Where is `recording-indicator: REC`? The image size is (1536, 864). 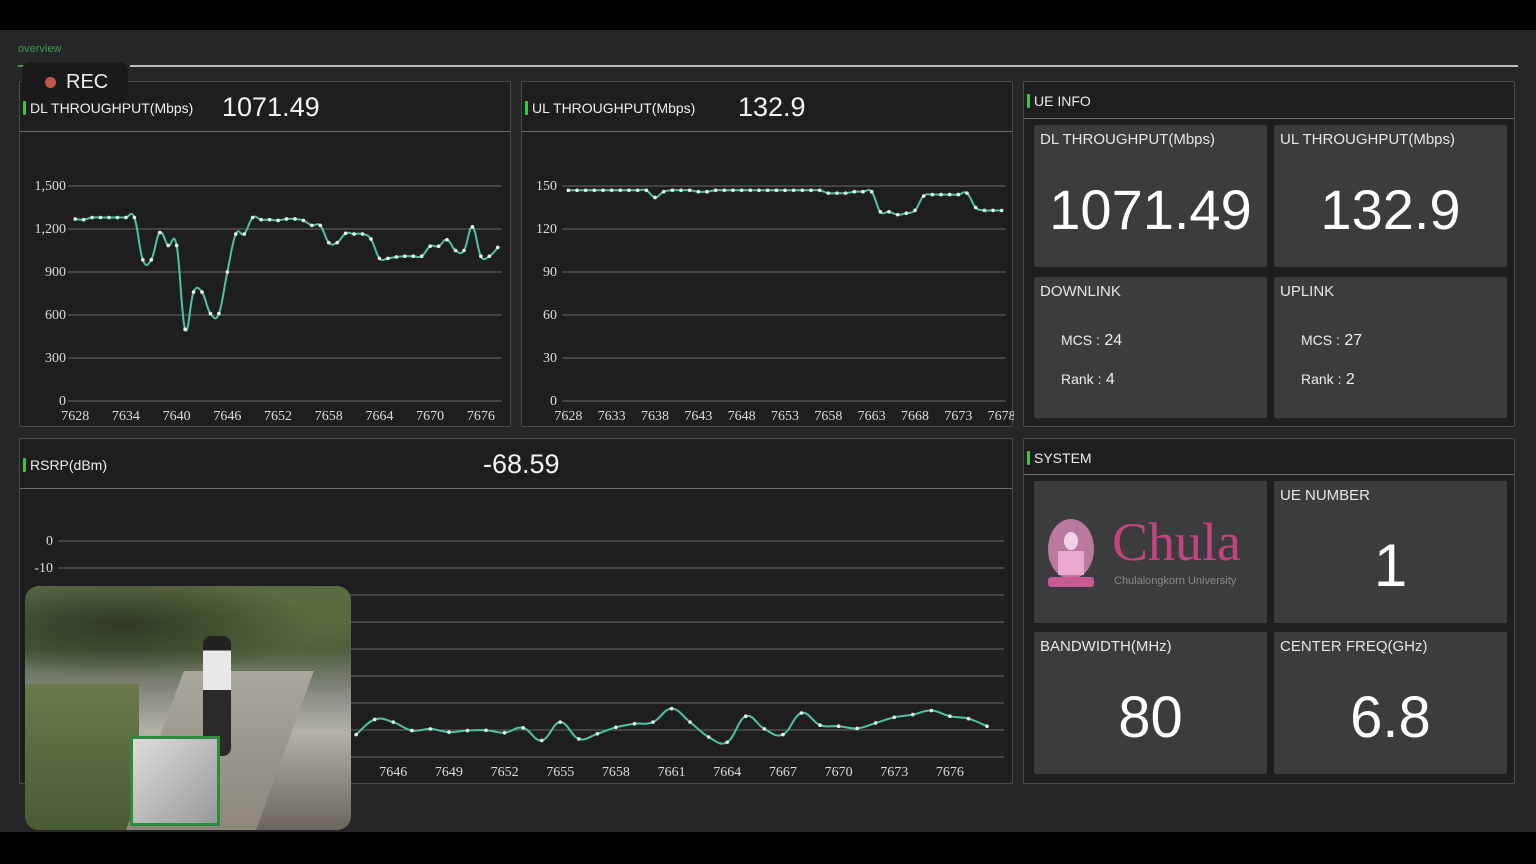 recording-indicator: REC is located at coordinates (75, 82).